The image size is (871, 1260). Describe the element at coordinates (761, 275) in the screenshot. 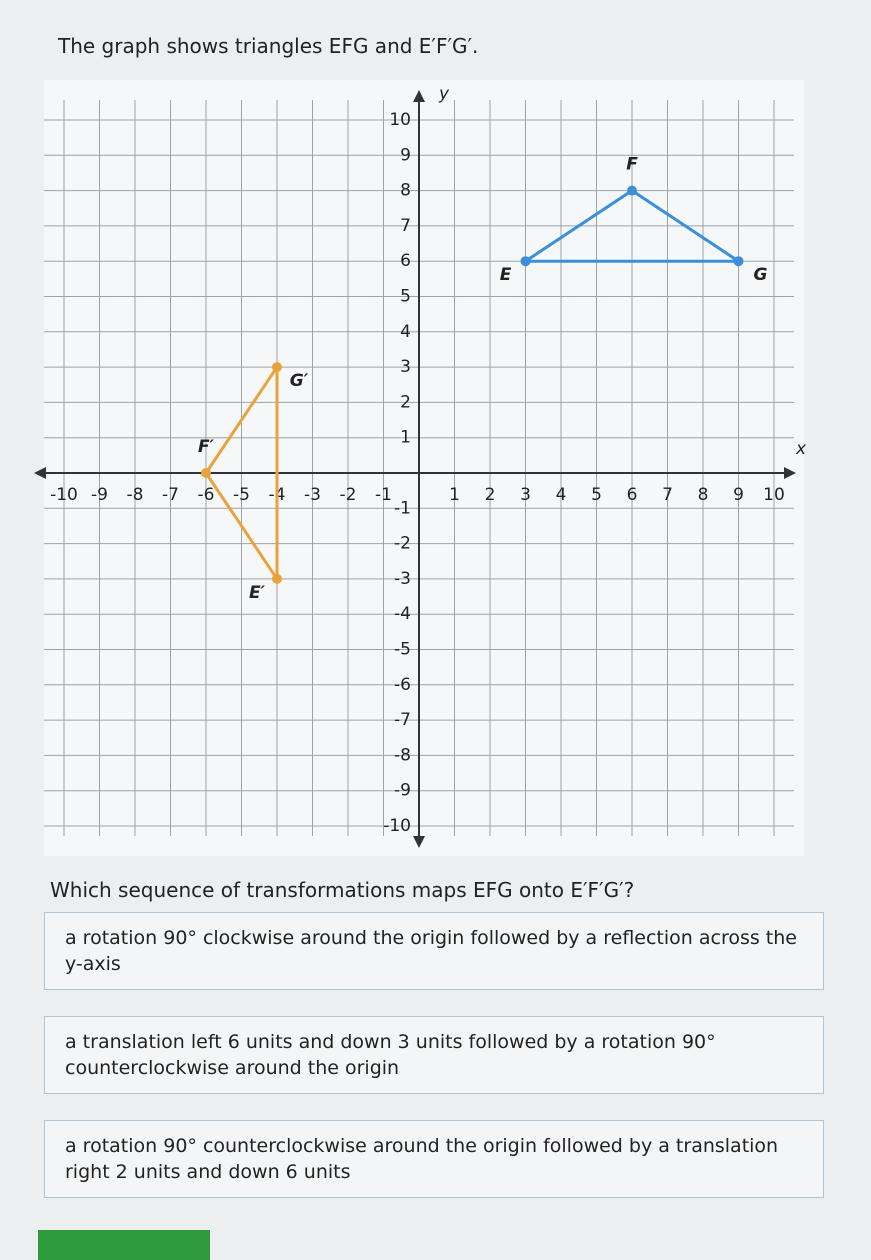

I see `vertex-label: G` at that location.